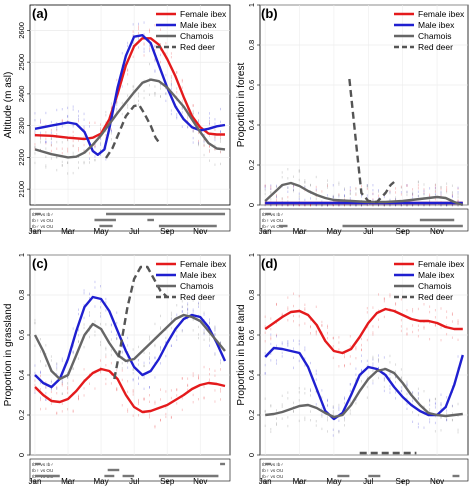 The image size is (474, 496). I want to click on significance-strip, so click(364, 470).